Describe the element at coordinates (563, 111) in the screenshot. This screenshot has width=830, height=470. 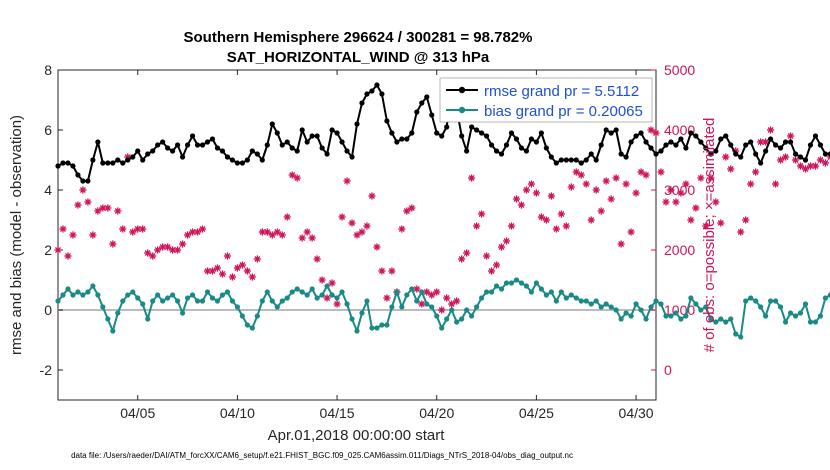
I see `legend-bias-label: bias grand pr = 0.20065` at that location.